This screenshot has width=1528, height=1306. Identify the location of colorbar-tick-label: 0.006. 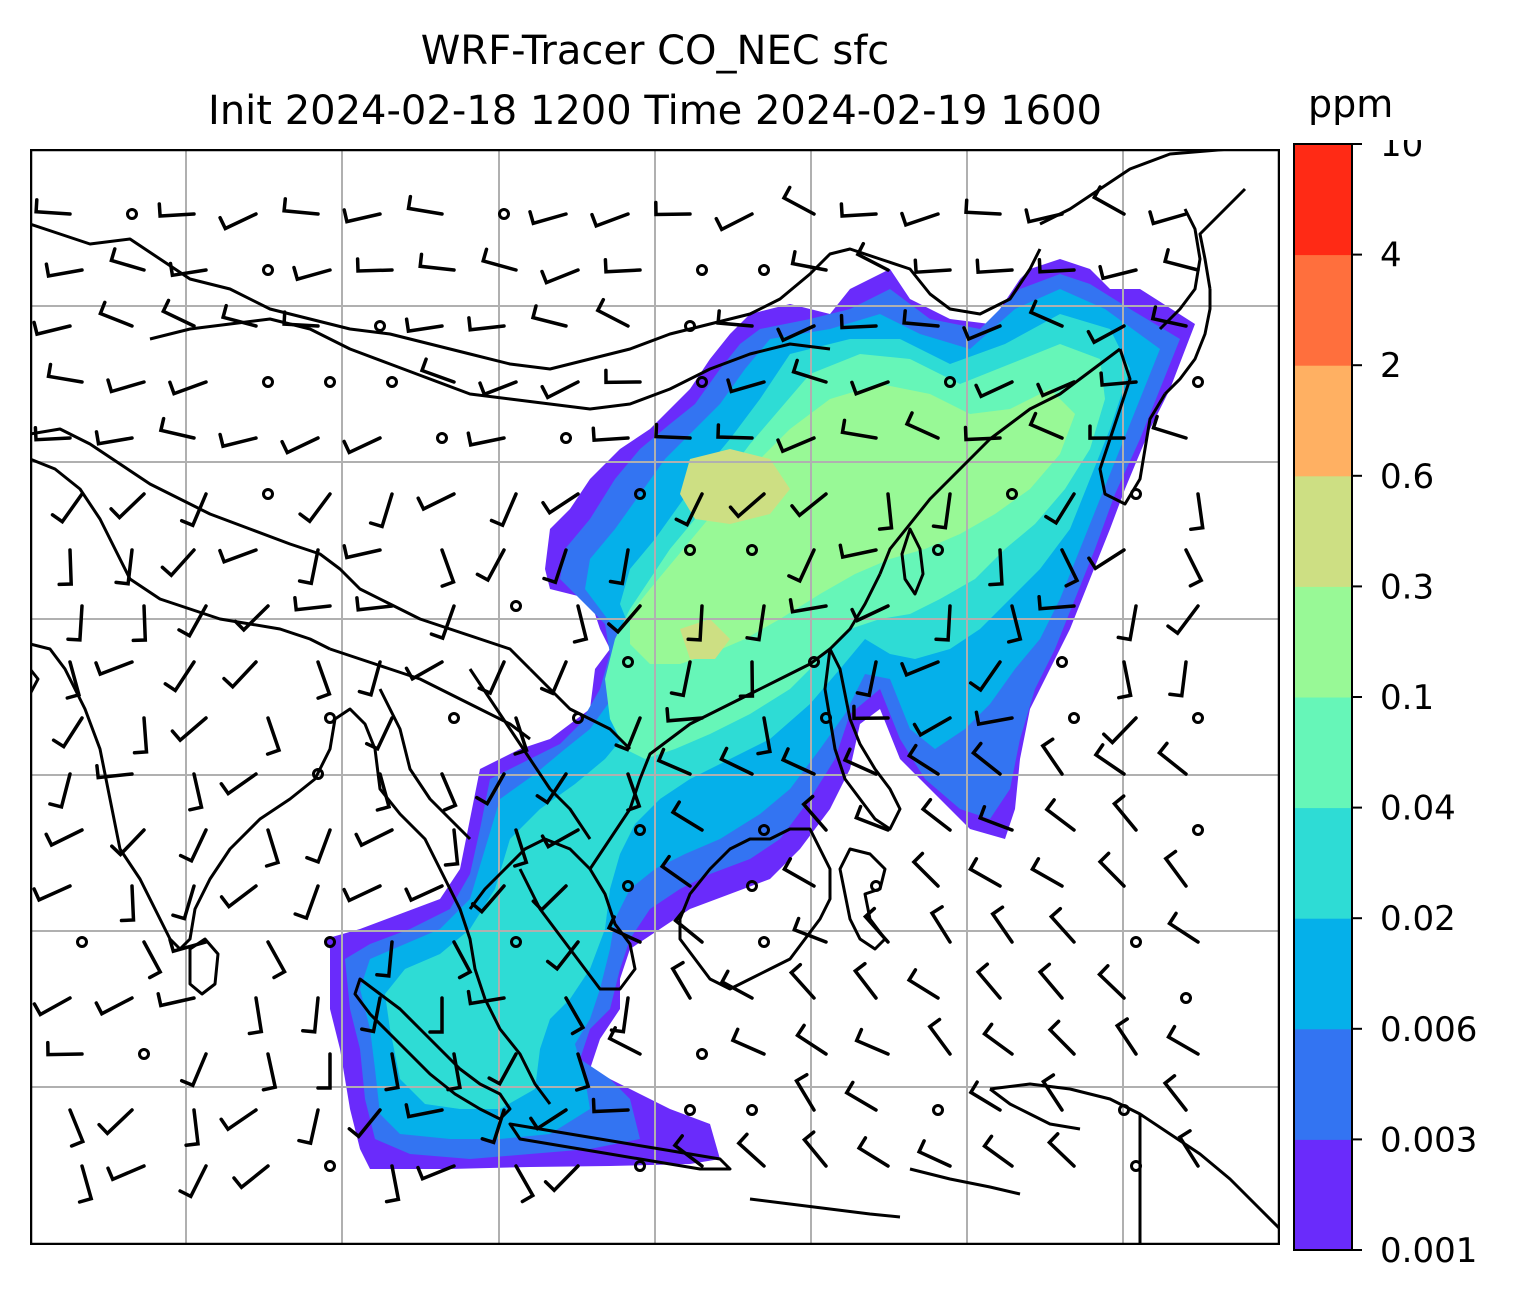
(1428, 1030).